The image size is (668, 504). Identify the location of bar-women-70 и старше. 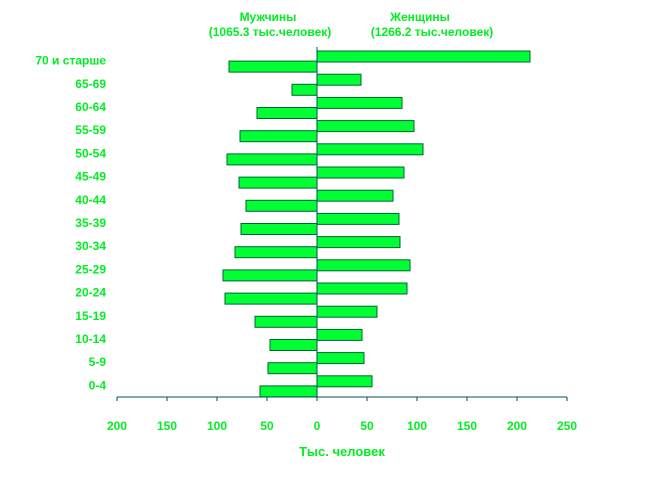
(423, 56).